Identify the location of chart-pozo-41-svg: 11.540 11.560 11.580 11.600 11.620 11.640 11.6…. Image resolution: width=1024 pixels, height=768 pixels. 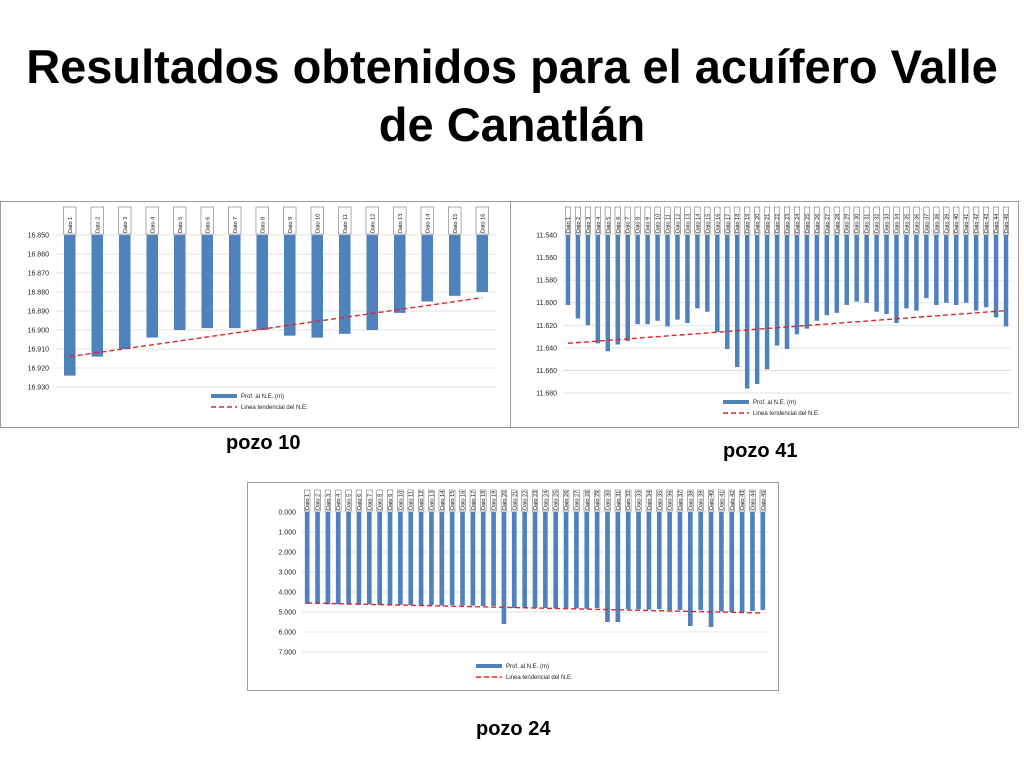
(773, 311).